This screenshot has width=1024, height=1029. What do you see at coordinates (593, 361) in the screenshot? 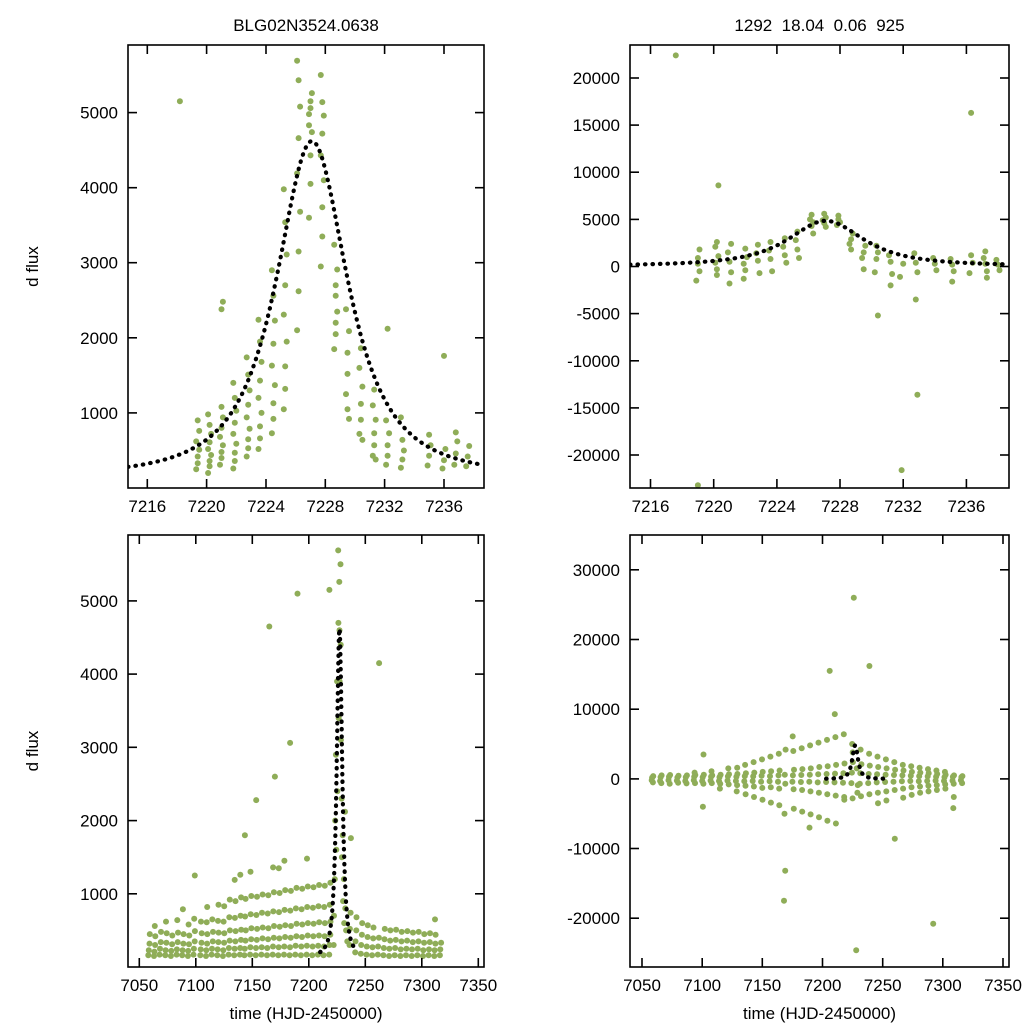
I see `y-tick-label: -10000` at bounding box center [593, 361].